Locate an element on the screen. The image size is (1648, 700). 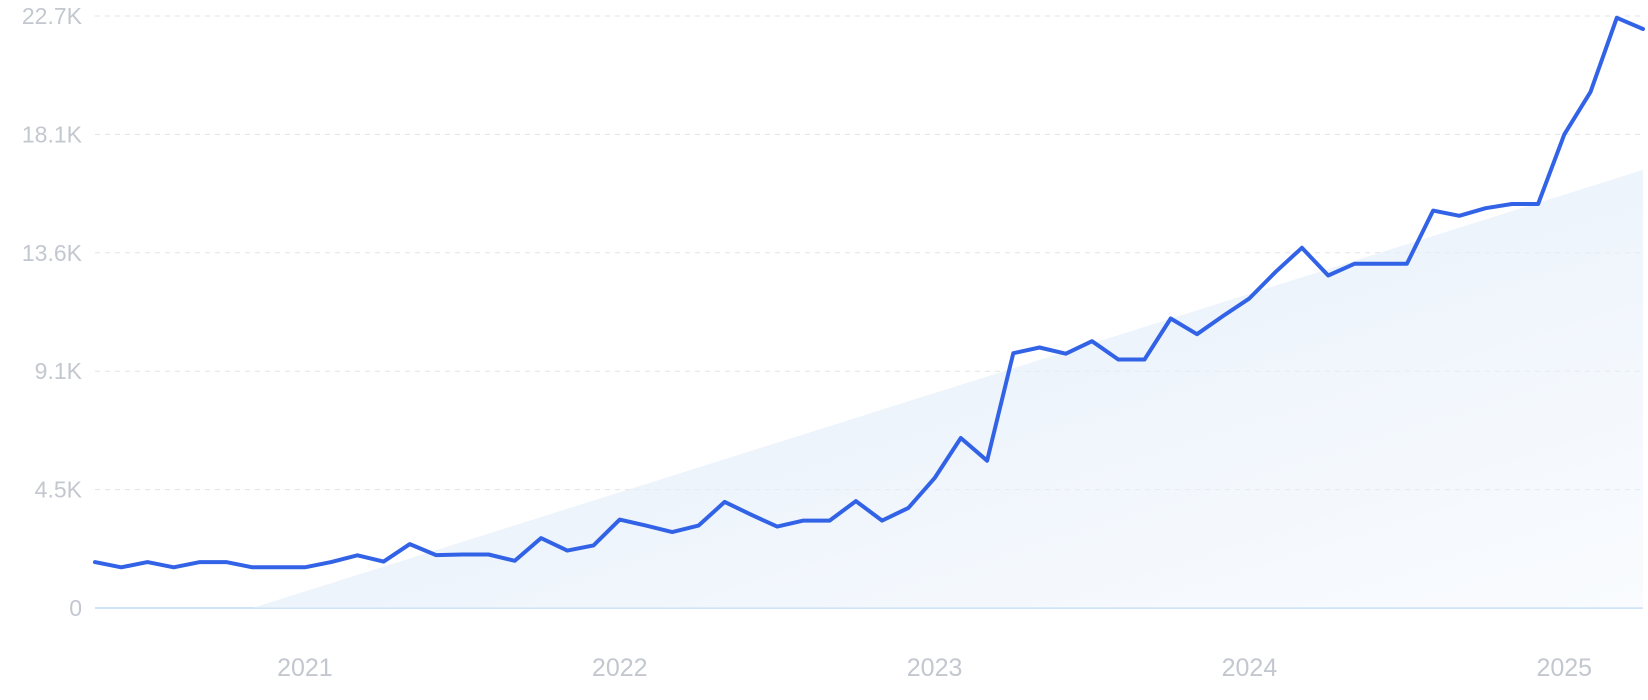
x-tick-label: 2024 is located at coordinates (1250, 668).